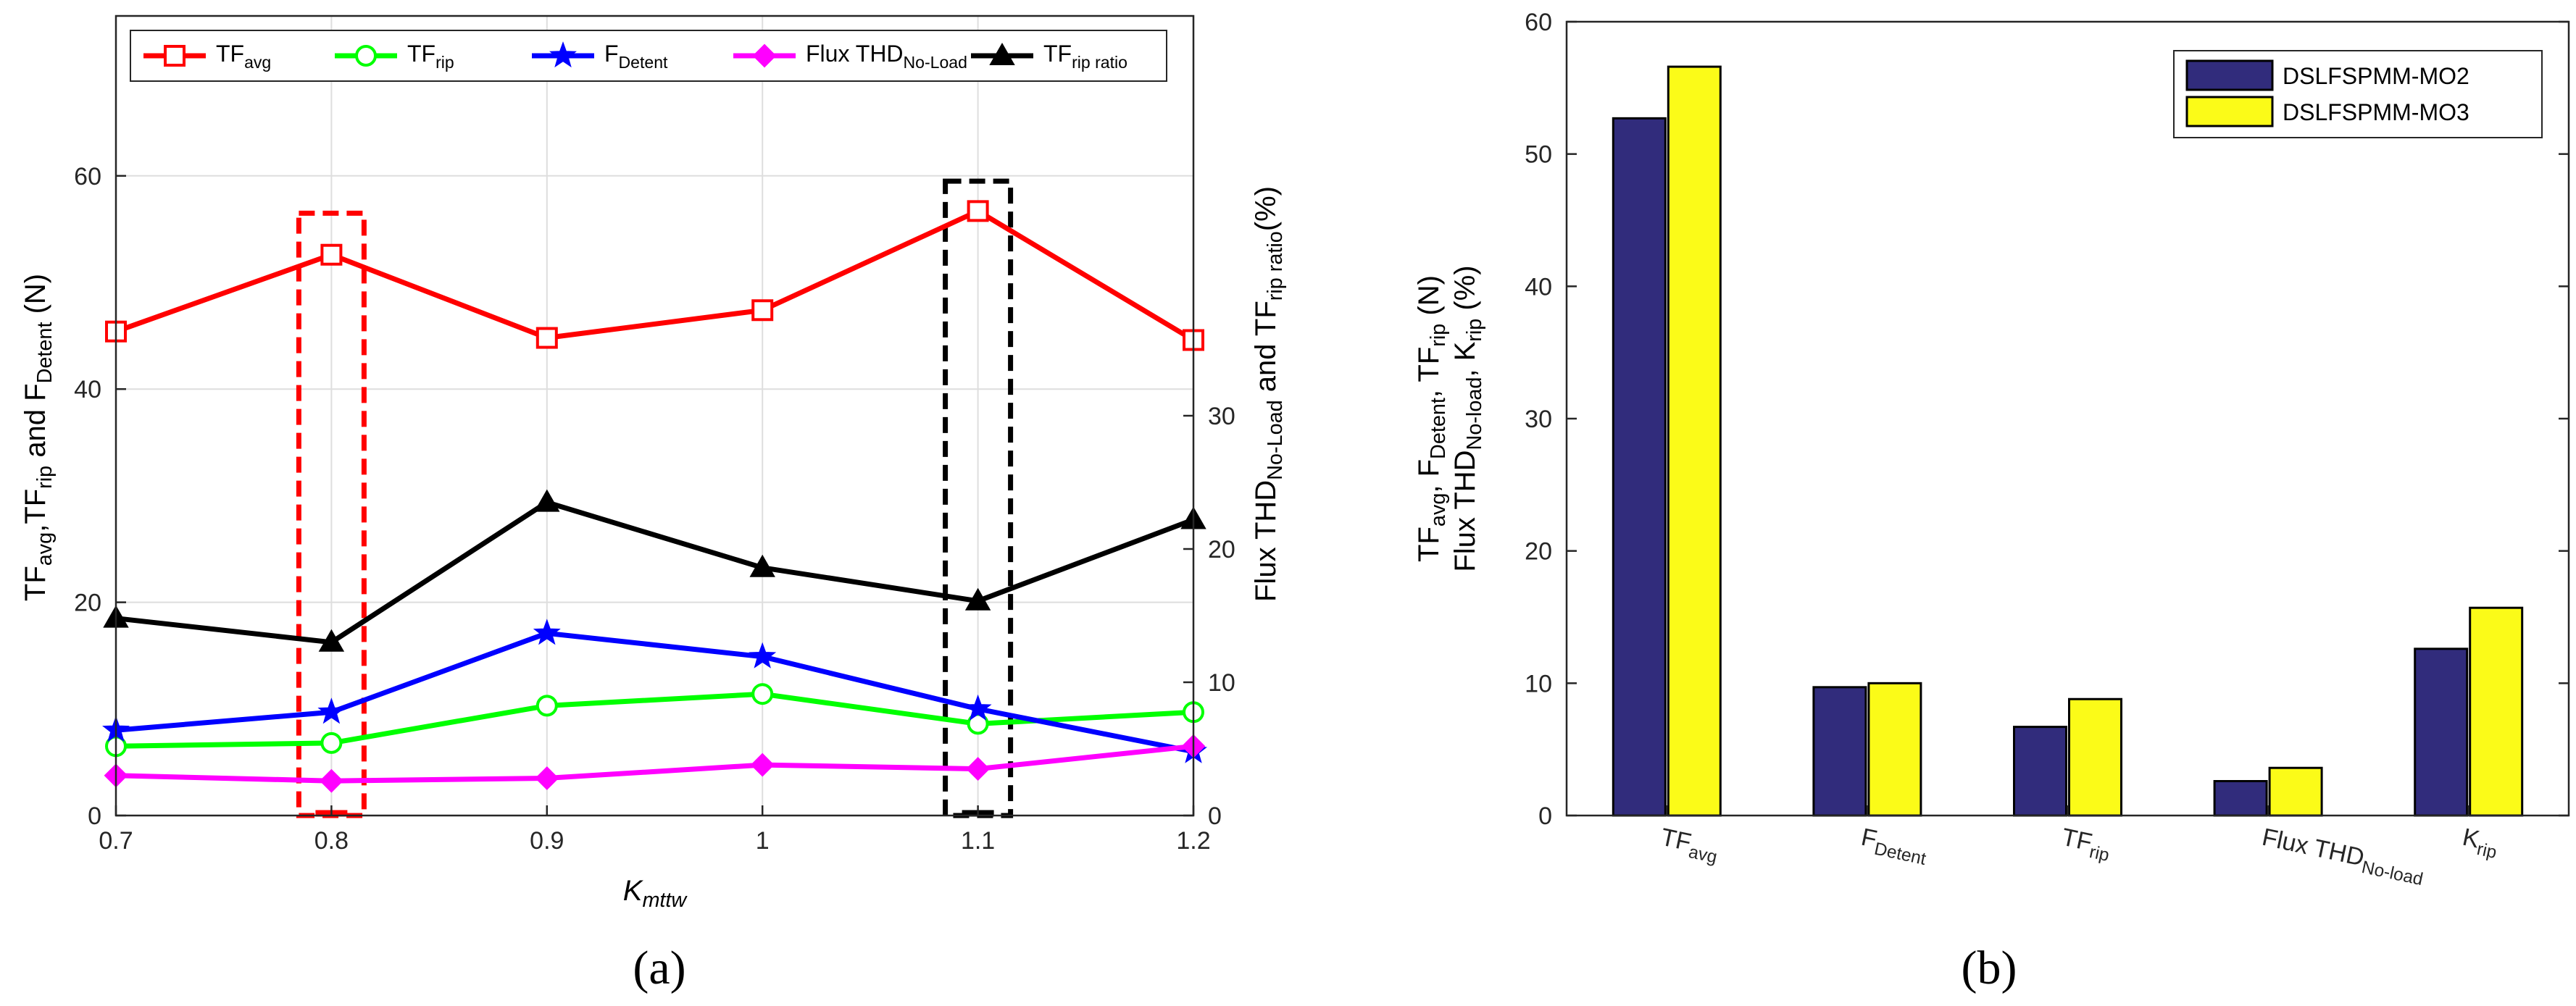 The image size is (2576, 1006). Describe the element at coordinates (331, 841) in the screenshot. I see `x-tick-label: 0.8` at that location.